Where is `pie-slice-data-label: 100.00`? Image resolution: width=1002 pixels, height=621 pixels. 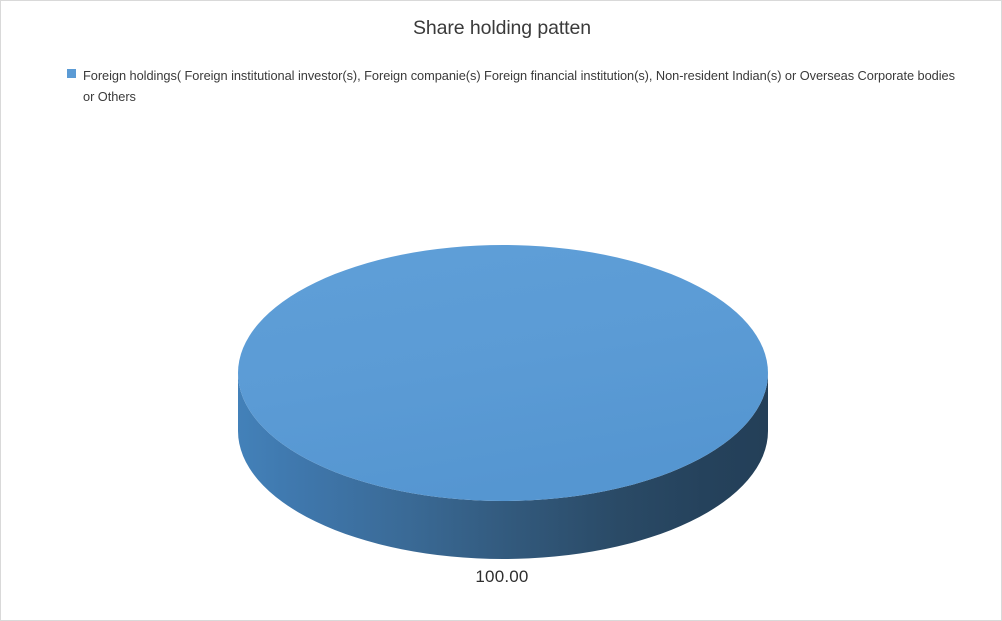
pie-slice-data-label: 100.00 is located at coordinates (502, 576).